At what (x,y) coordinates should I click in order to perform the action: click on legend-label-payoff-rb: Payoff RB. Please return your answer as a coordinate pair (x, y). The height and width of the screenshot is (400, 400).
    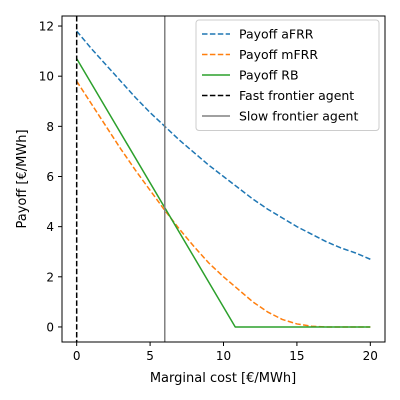
    Looking at the image, I should click on (269, 75).